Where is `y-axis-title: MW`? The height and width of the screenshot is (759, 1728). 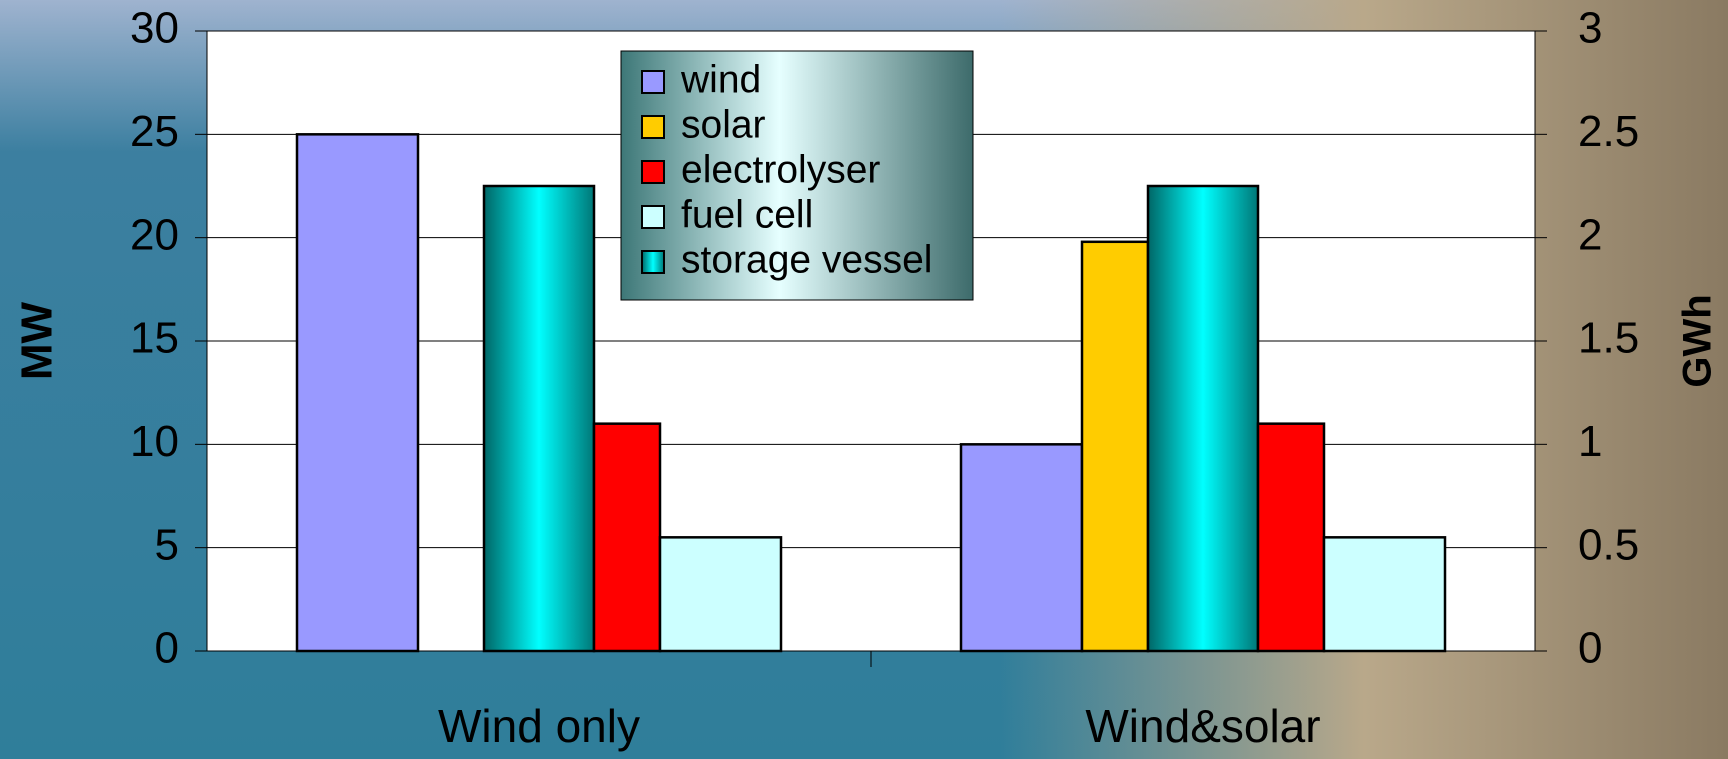
y-axis-title: MW is located at coordinates (37, 340).